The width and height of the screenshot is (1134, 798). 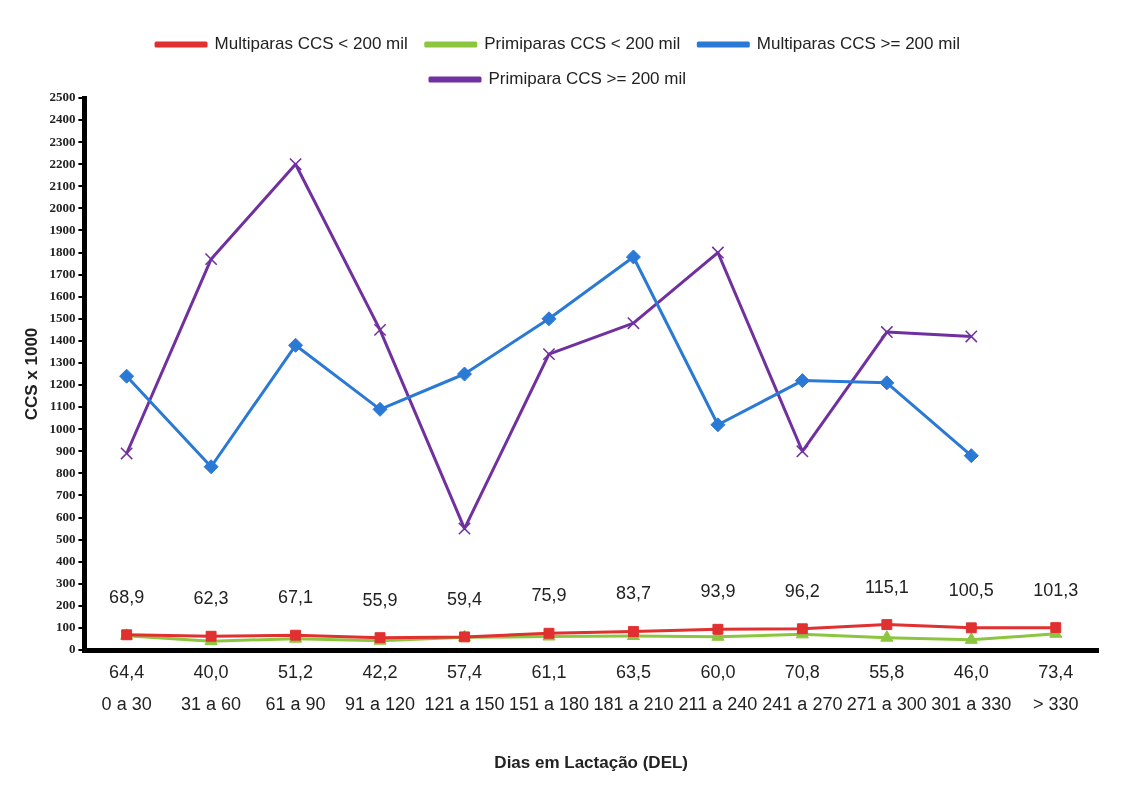 I want to click on y-tick-label: 900, so click(x=65, y=450).